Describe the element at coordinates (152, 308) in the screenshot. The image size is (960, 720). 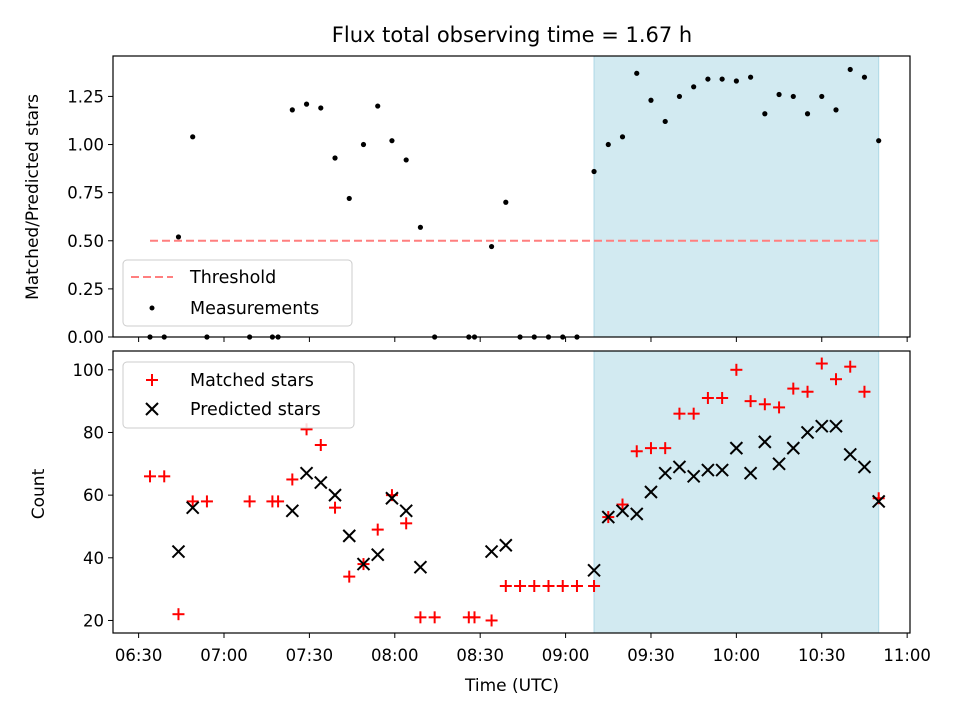
I see `measurements-legend-swatch` at that location.